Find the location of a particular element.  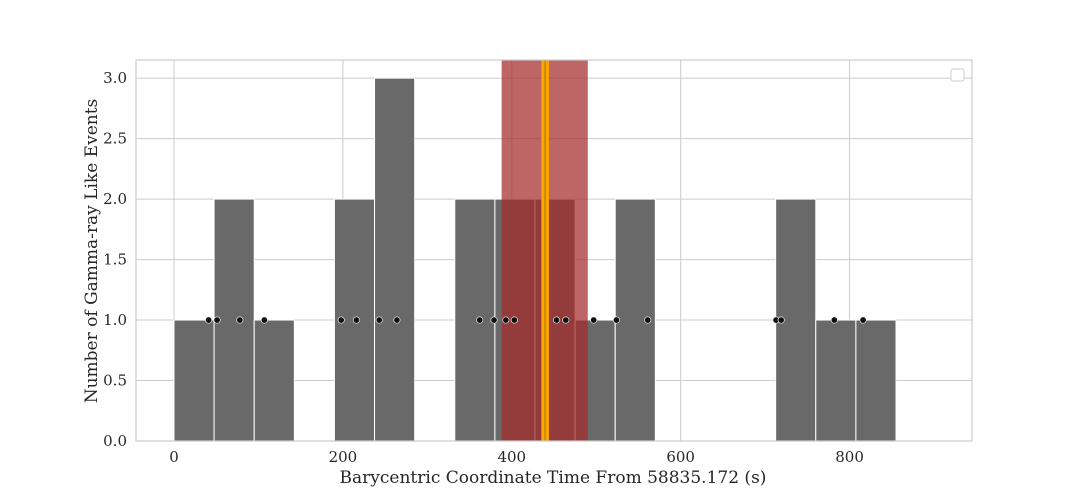

x-tick-label: 800 is located at coordinates (849, 457).